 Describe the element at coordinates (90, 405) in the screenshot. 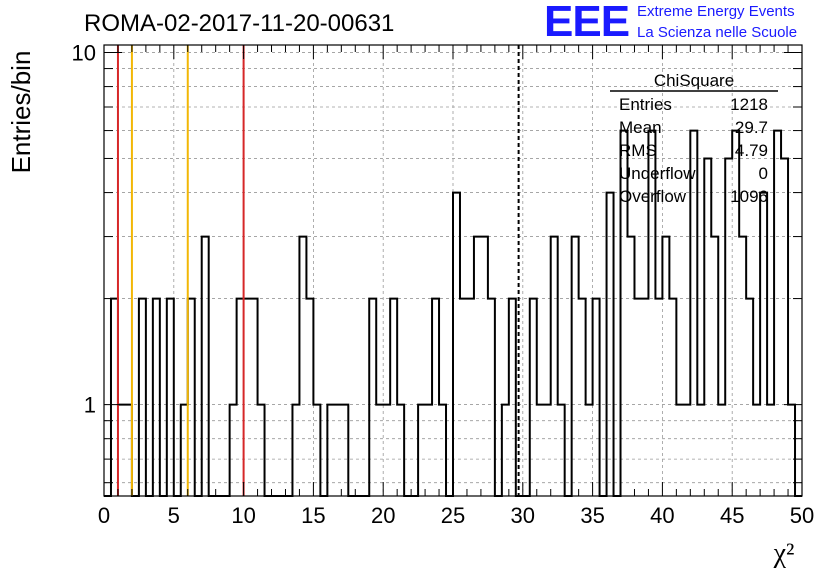

I see `y-tick-label: 1` at that location.